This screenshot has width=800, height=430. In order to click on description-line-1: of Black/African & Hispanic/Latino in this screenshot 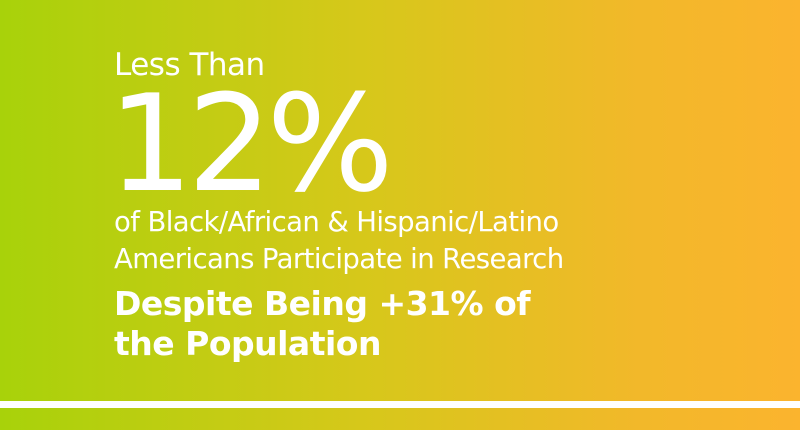, I will do `click(336, 222)`.